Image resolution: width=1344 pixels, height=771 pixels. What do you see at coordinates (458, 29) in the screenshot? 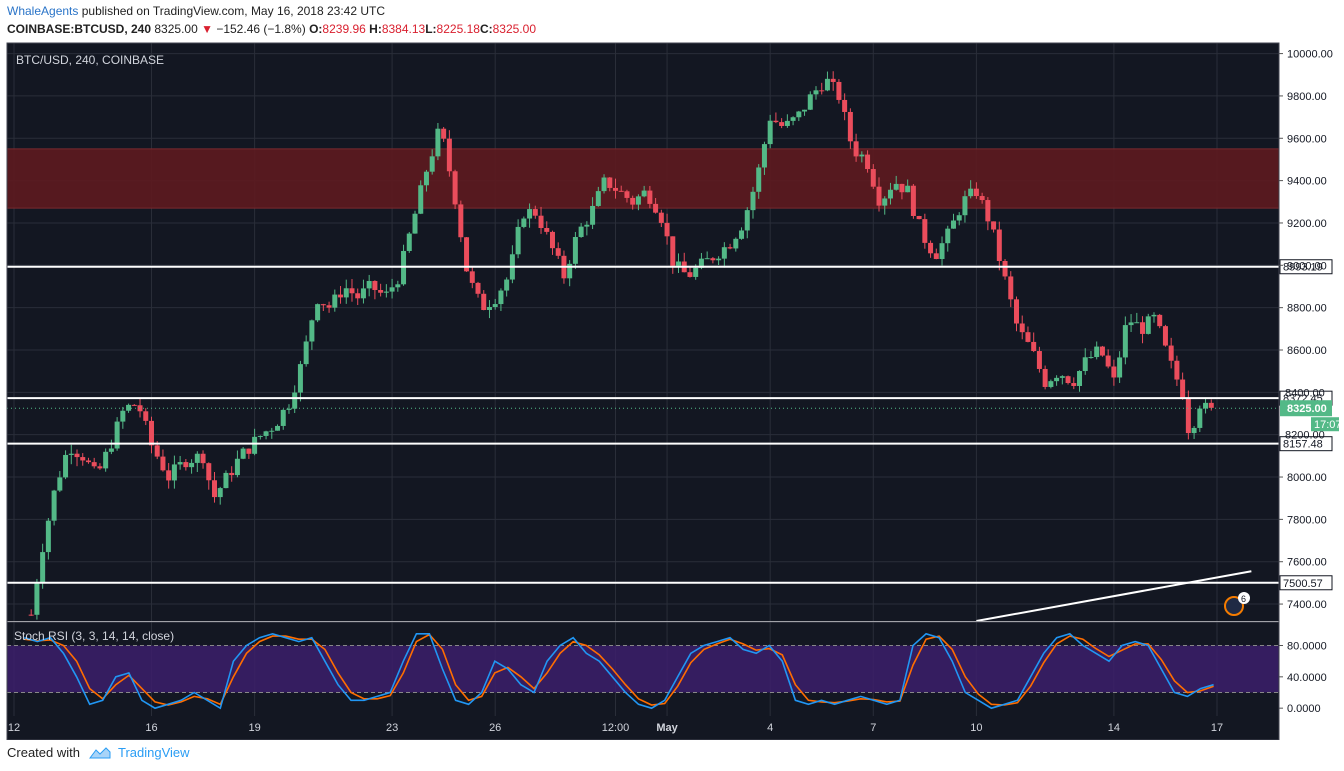
I see `low-value: 8225.18` at bounding box center [458, 29].